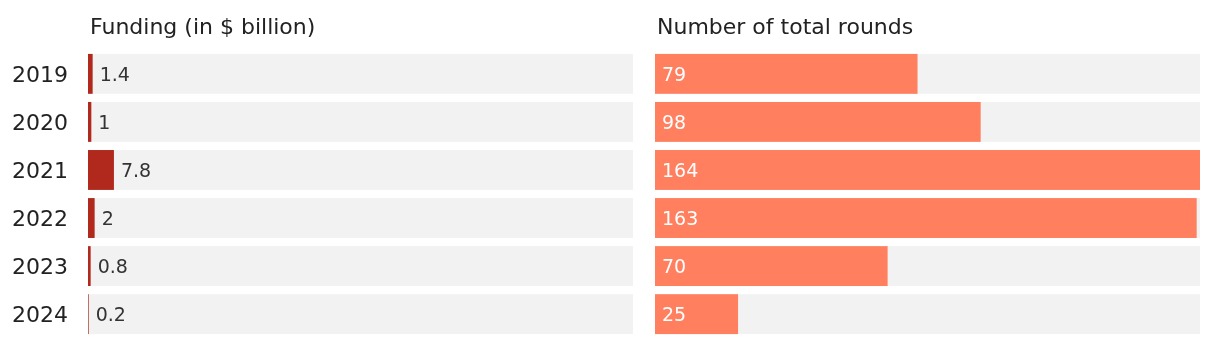 Image resolution: width=1220 pixels, height=344 pixels. I want to click on data-label: 98, so click(674, 121).